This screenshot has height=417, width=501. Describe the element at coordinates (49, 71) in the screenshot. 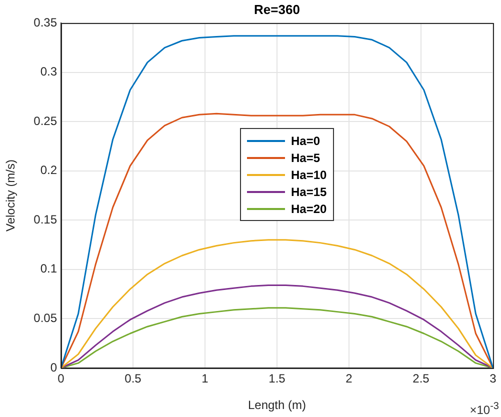

I see `y-tick-label: 0.3` at that location.